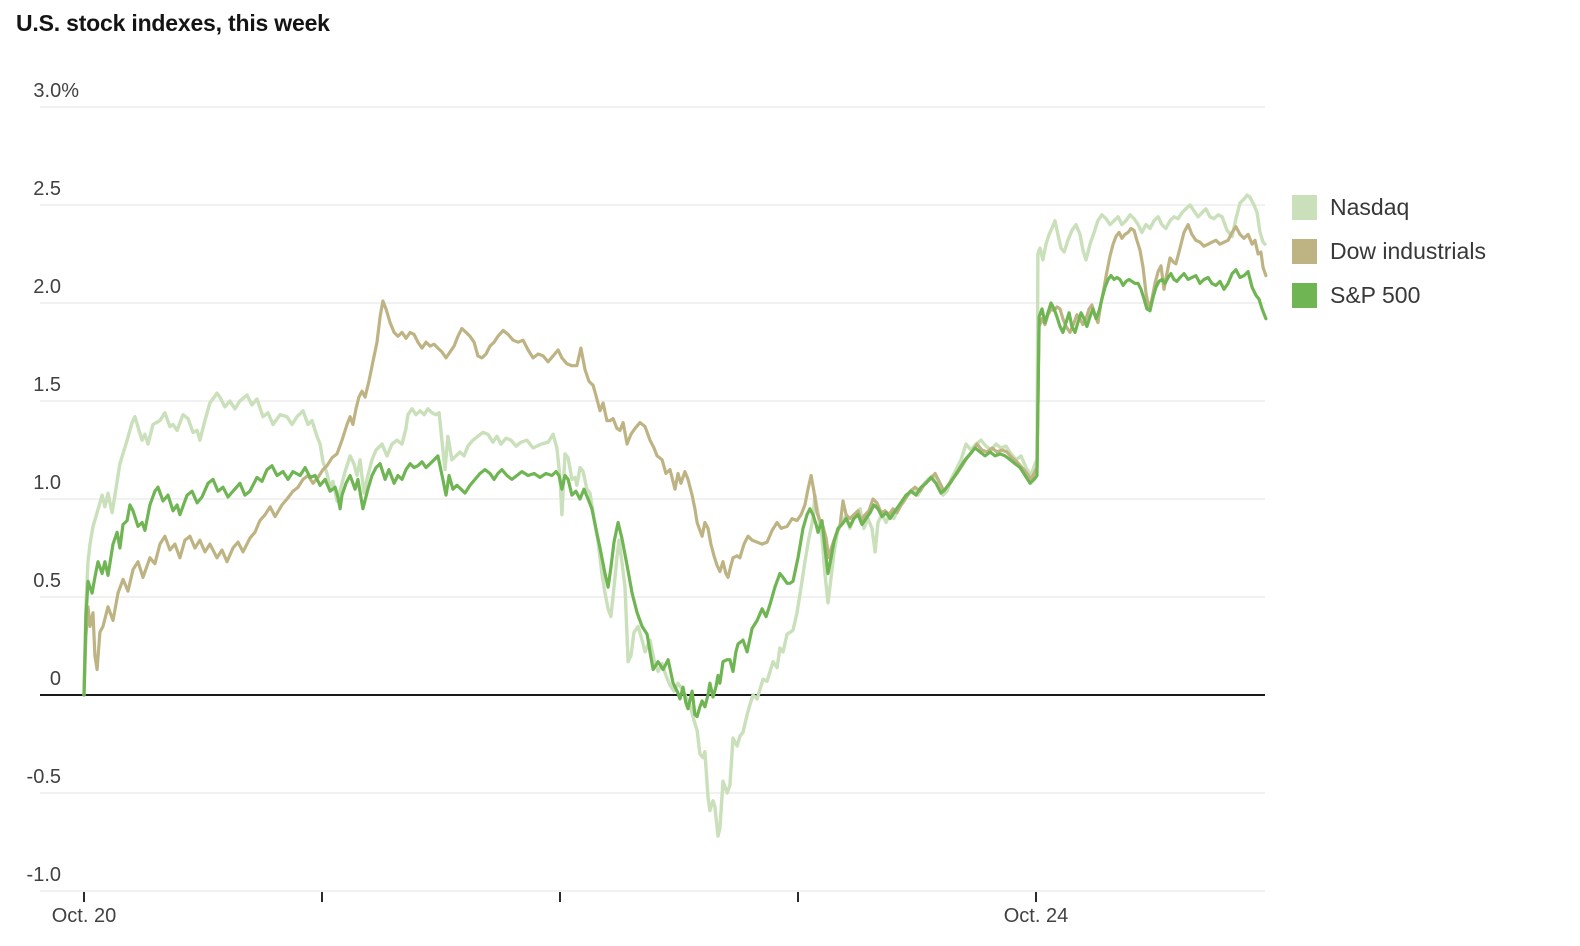 The height and width of the screenshot is (946, 1580). I want to click on y-tick-label: 1.5, so click(47, 385).